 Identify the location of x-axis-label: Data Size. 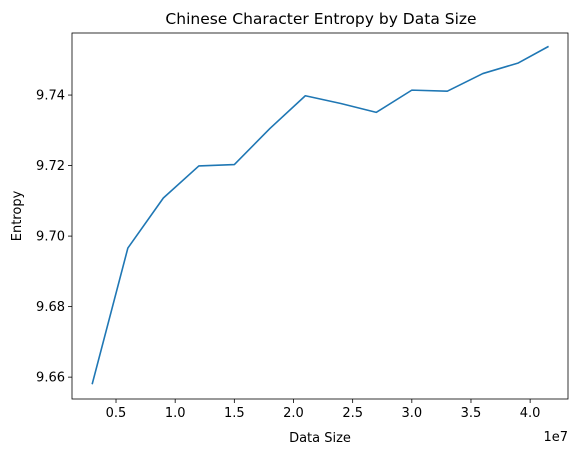
(320, 438).